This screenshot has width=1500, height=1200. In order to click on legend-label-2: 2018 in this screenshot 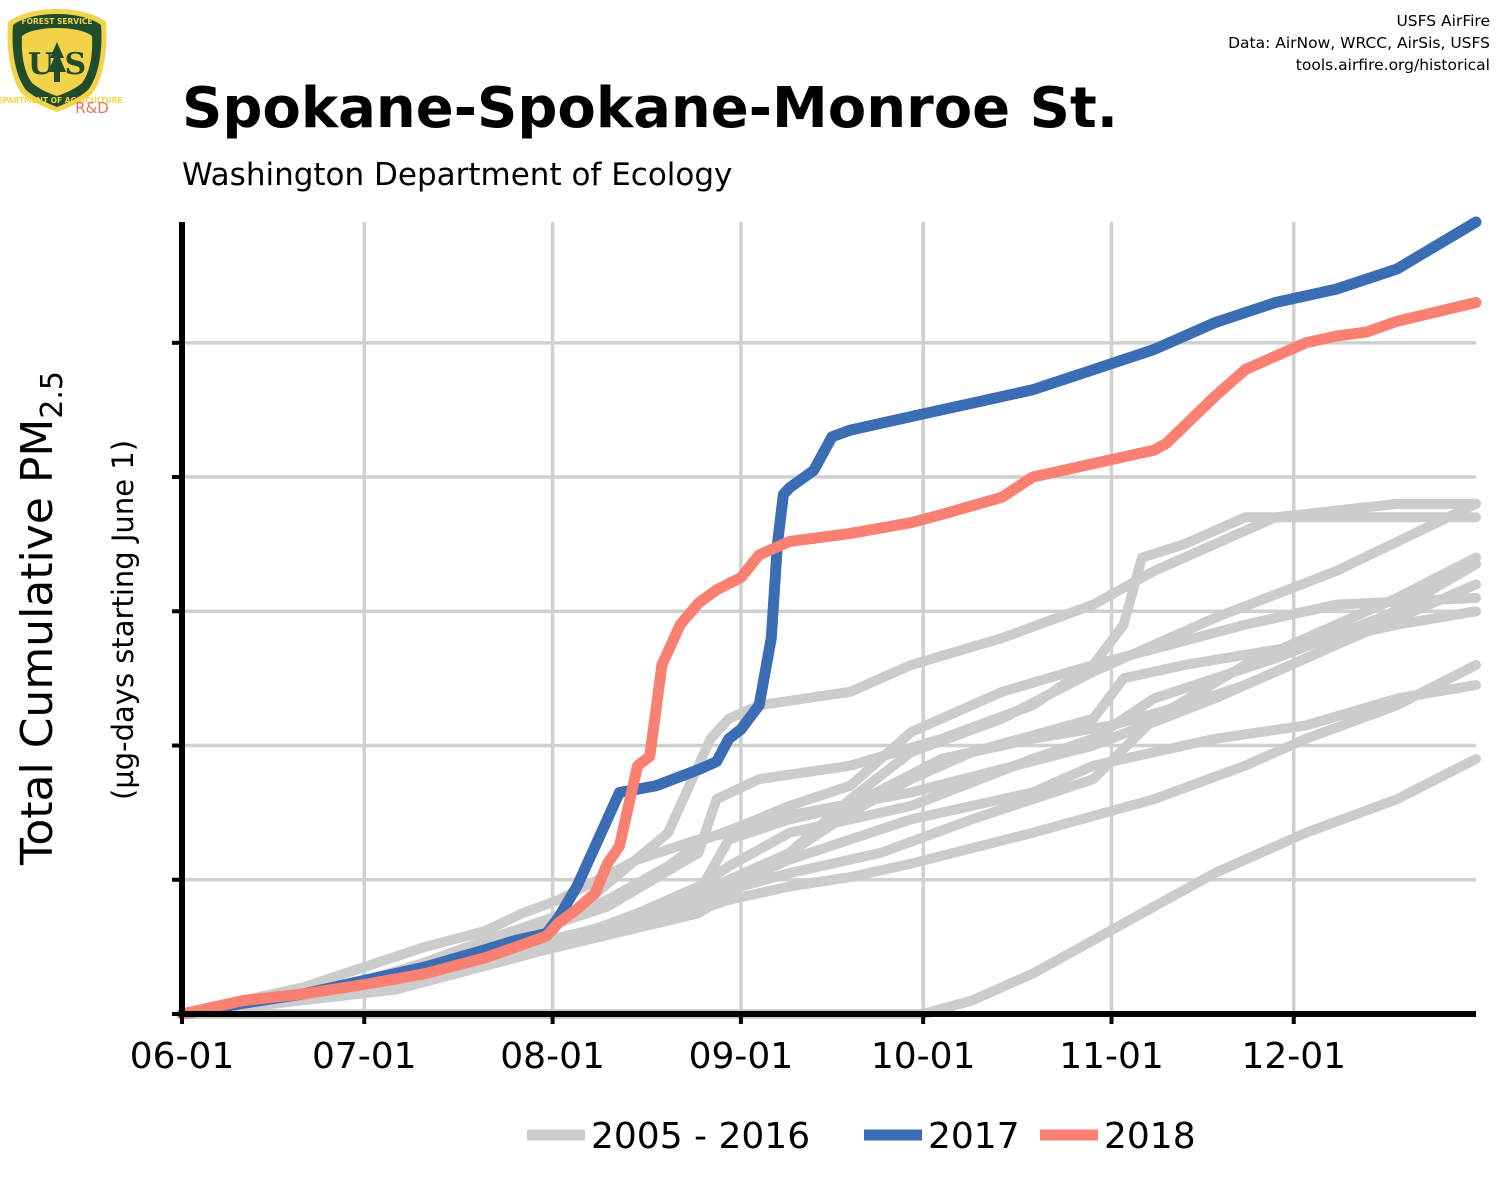, I will do `click(1150, 1136)`.